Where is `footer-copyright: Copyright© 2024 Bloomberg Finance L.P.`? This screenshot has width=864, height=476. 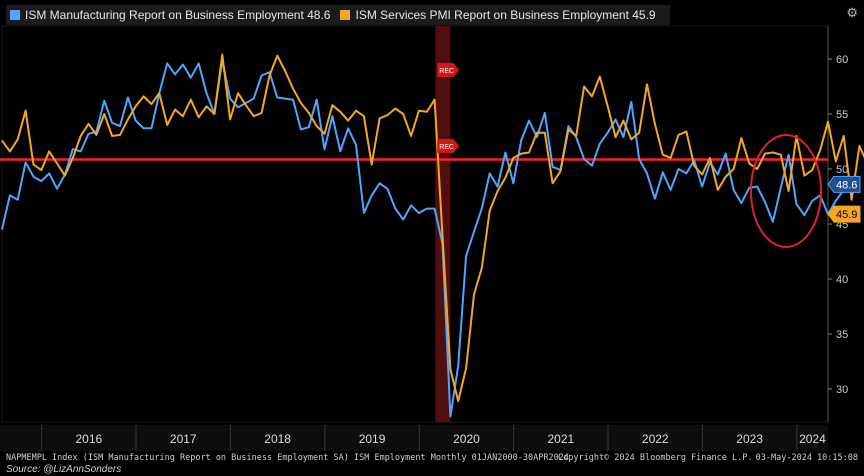 footer-copyright: Copyright© 2024 Bloomberg Finance L.P. is located at coordinates (655, 458).